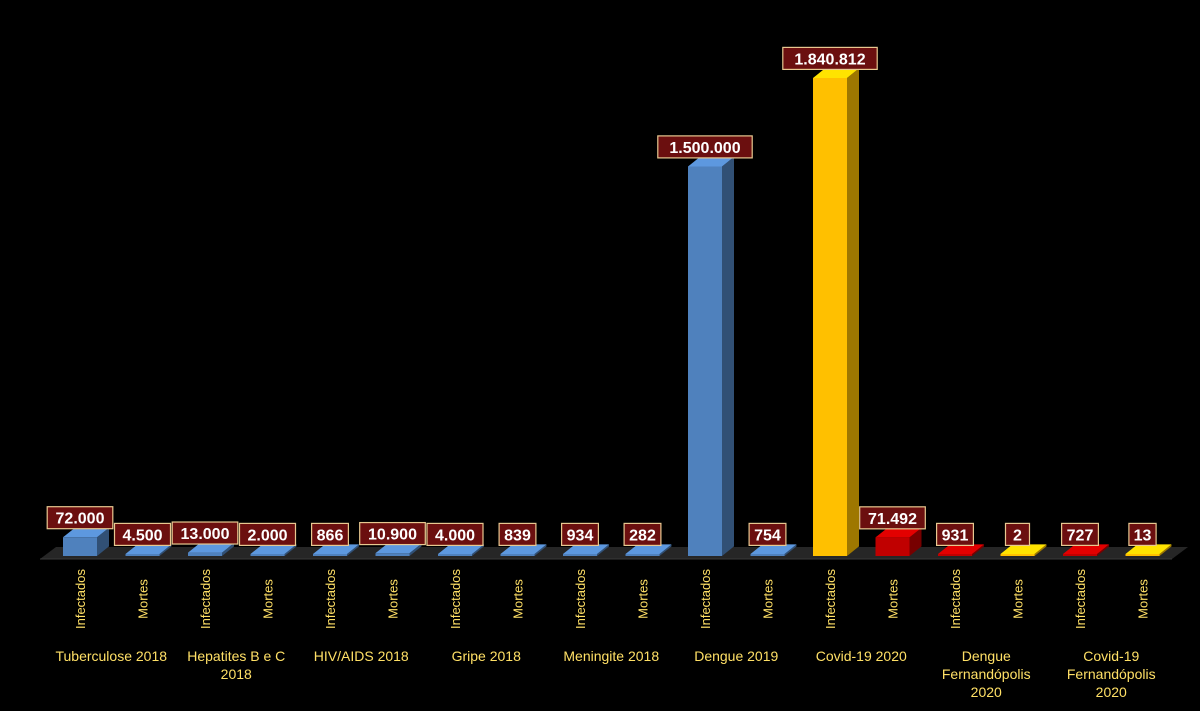  What do you see at coordinates (611, 656) in the screenshot?
I see `group-label: Meningite 2018` at bounding box center [611, 656].